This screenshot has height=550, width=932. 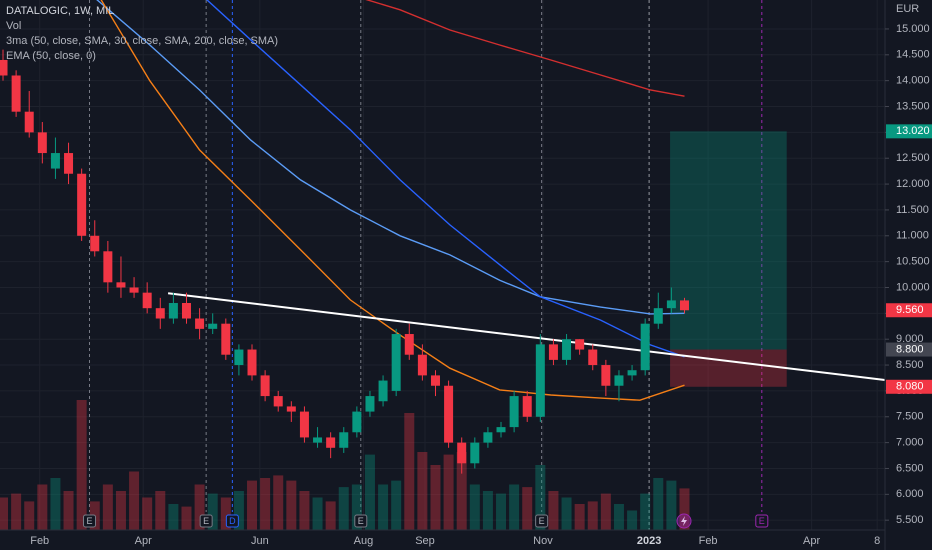 What do you see at coordinates (907, 9) in the screenshot?
I see `currency: EUR` at bounding box center [907, 9].